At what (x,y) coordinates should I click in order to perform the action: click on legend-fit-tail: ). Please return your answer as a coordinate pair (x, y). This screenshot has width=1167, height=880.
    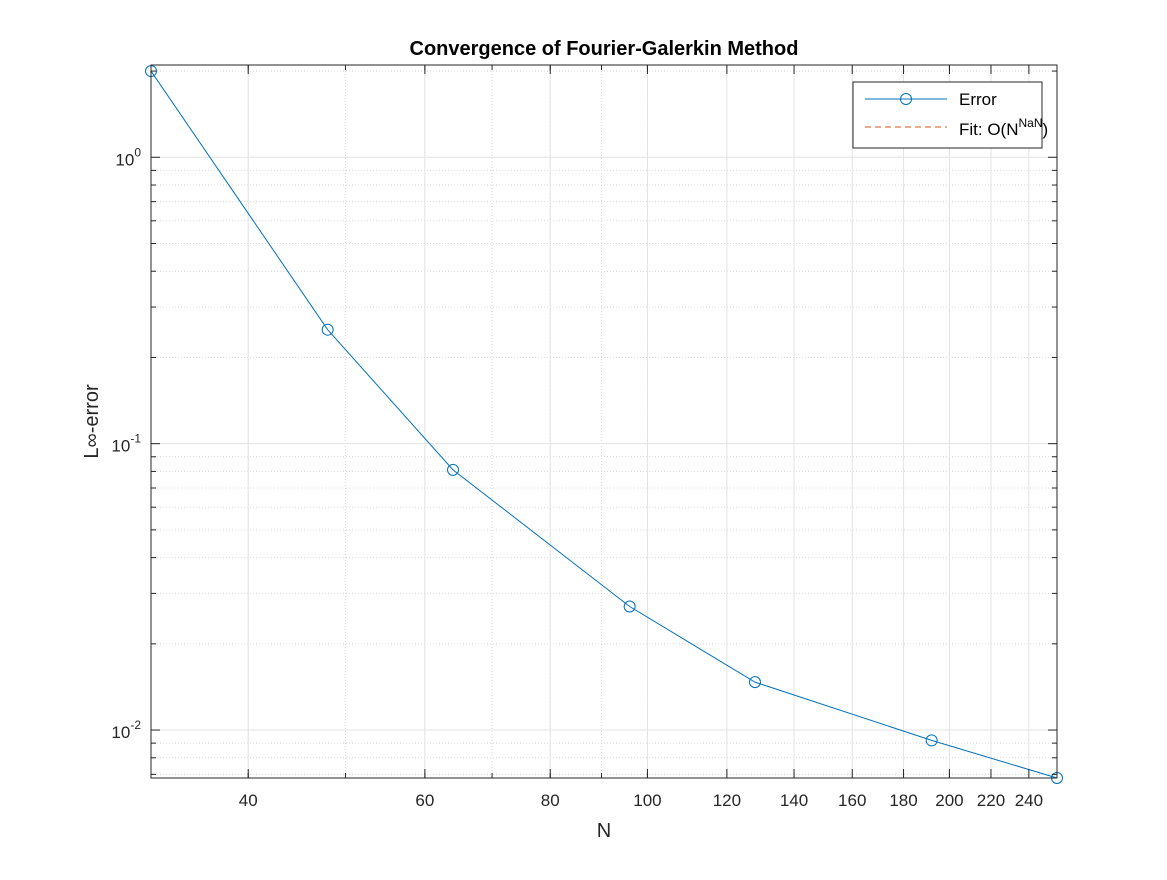
    Looking at the image, I should click on (1046, 129).